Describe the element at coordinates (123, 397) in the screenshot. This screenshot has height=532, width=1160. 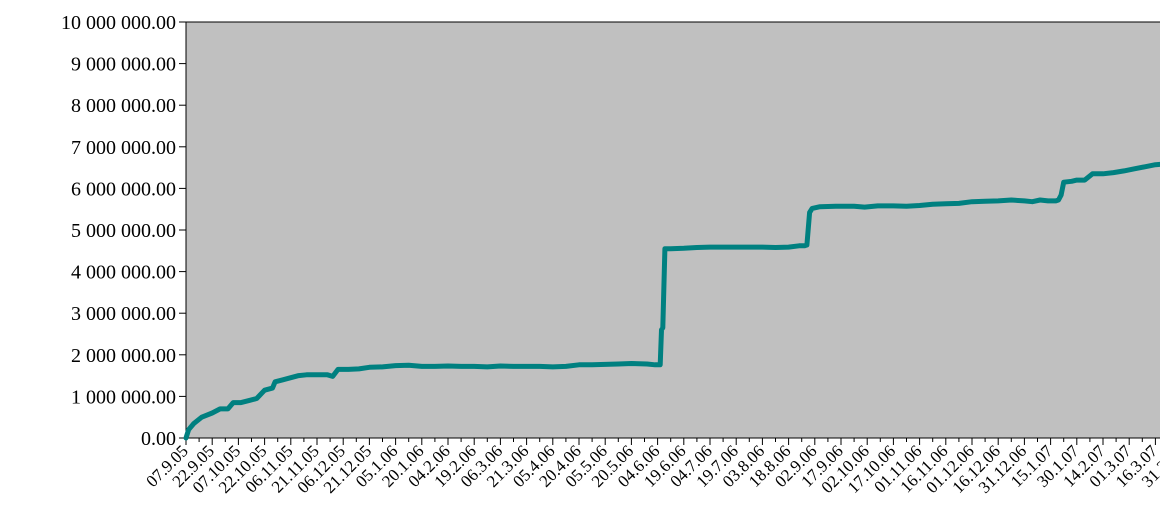
I see `y-tick-label-1: 1 000 000.00` at that location.